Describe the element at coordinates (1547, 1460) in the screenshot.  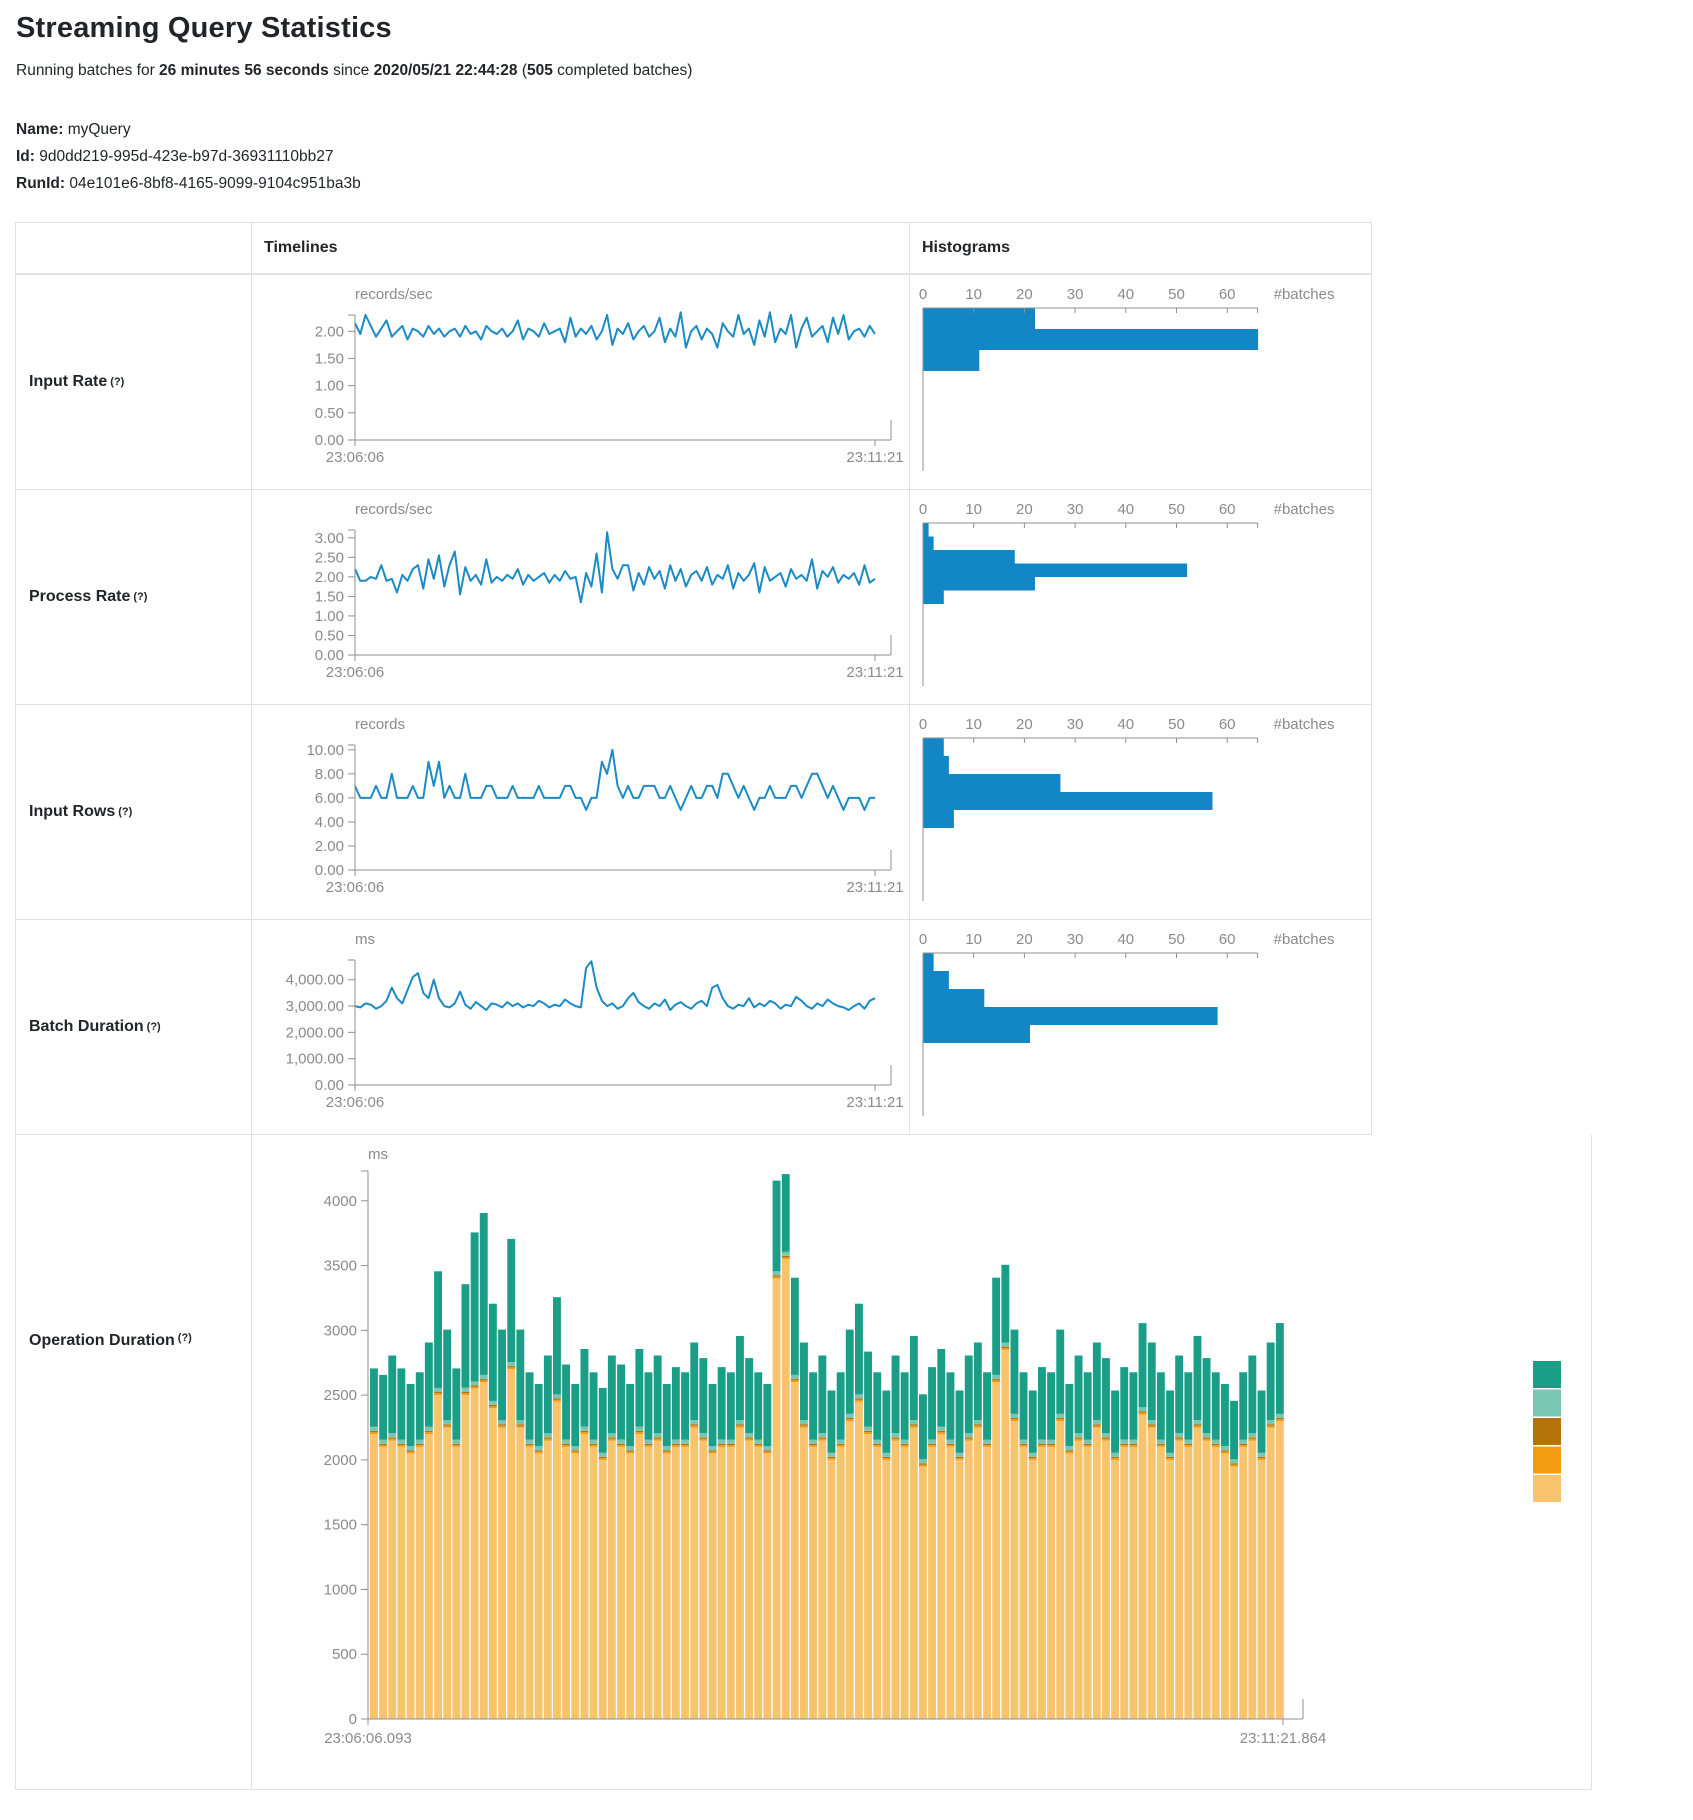
I see `legend-swatch` at that location.